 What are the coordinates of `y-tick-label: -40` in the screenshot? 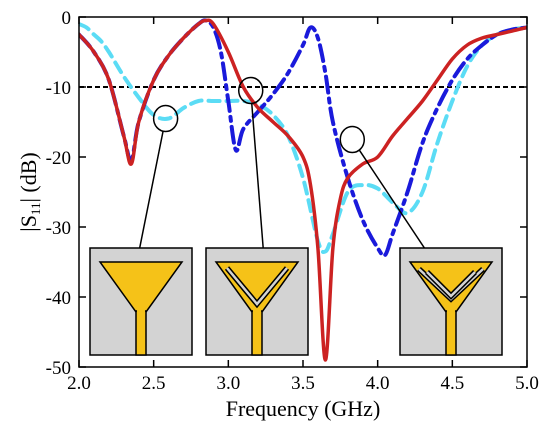 It's located at (58, 298).